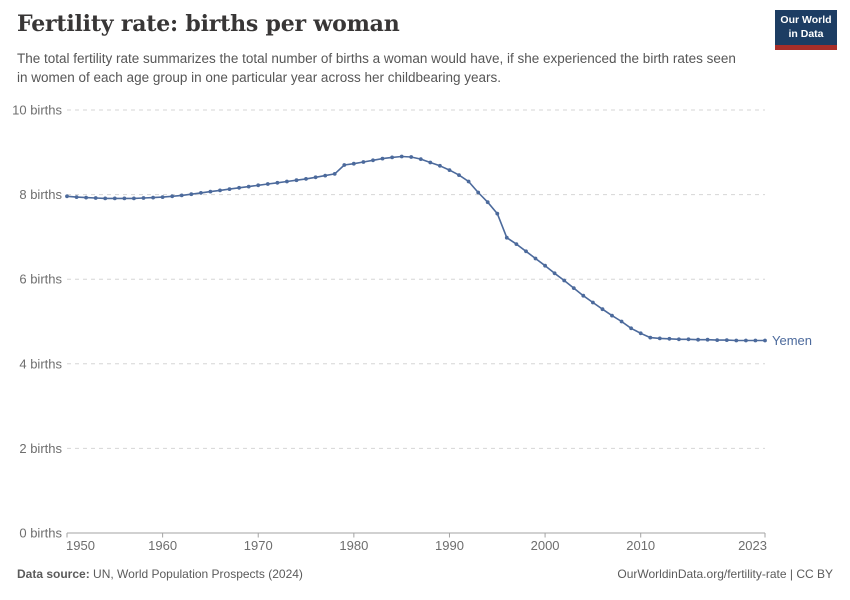  I want to click on owid-logo: Our World in Data, so click(806, 30).